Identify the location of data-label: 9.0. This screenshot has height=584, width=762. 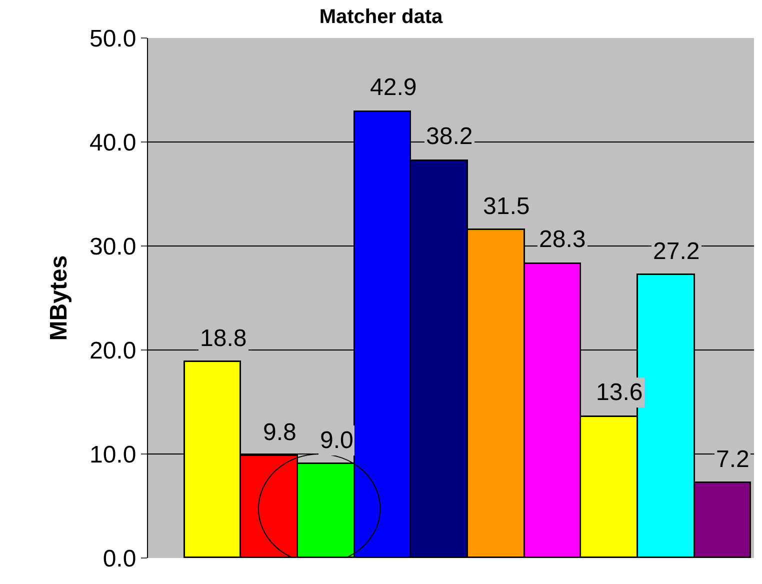
(337, 440).